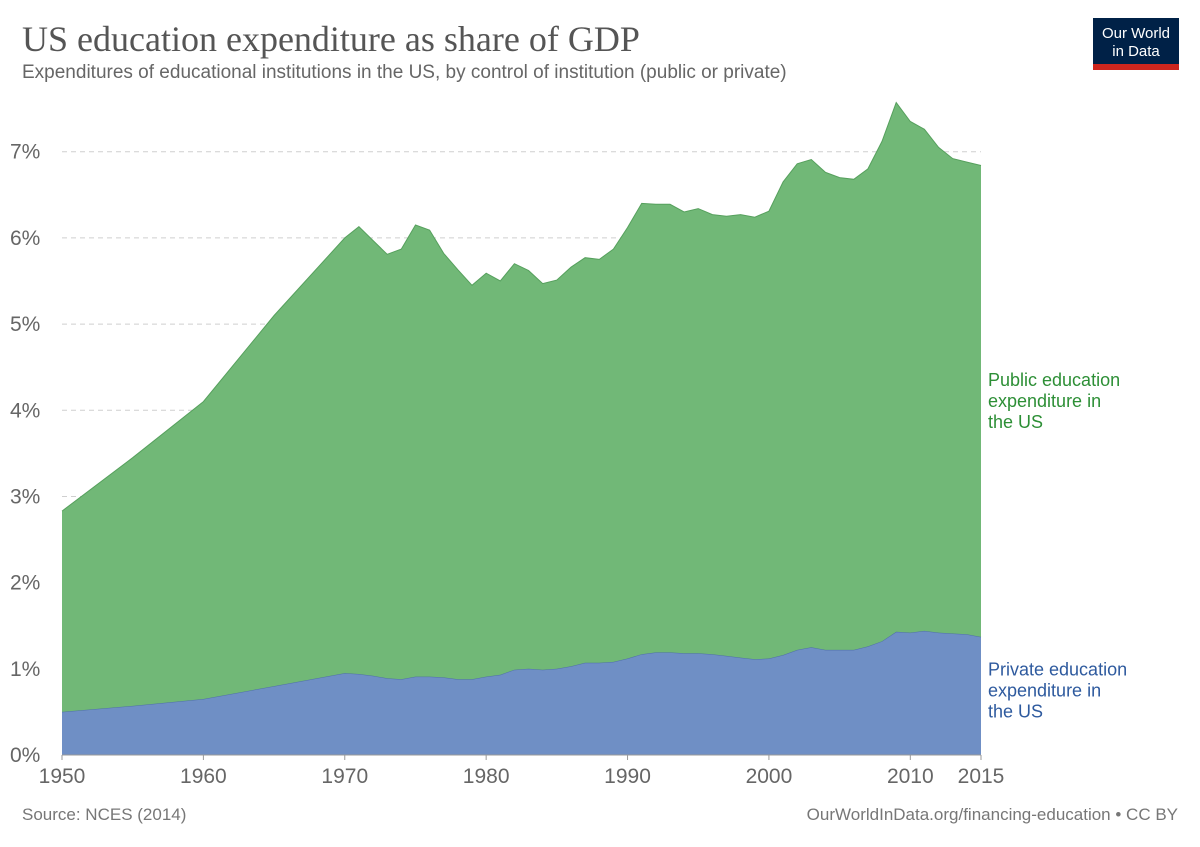 The image size is (1200, 847). I want to click on x-tick-label: 2015, so click(981, 776).